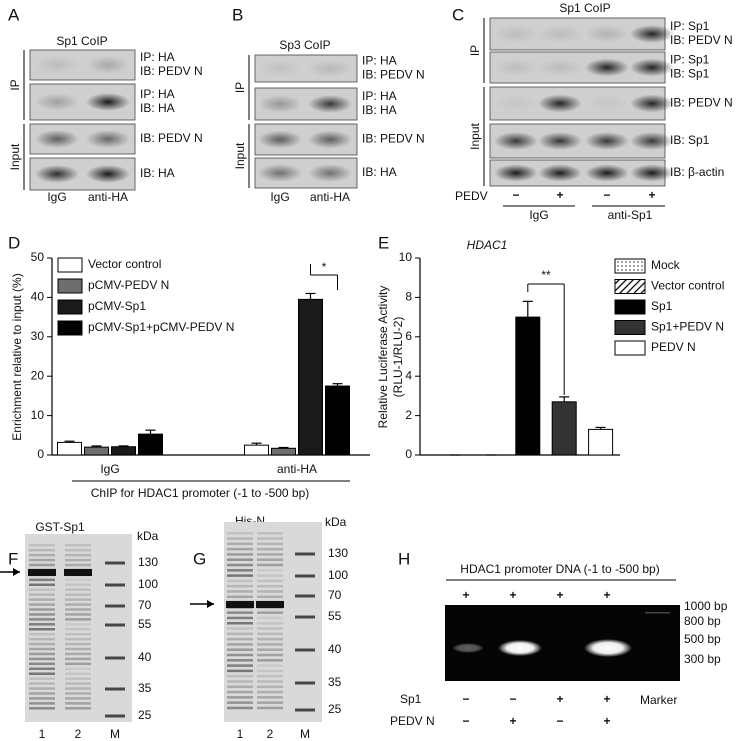  What do you see at coordinates (559, 569) in the screenshot?
I see `panel-title: HDAC1 promoter DNA (-1 to -500 bp)` at bounding box center [559, 569].